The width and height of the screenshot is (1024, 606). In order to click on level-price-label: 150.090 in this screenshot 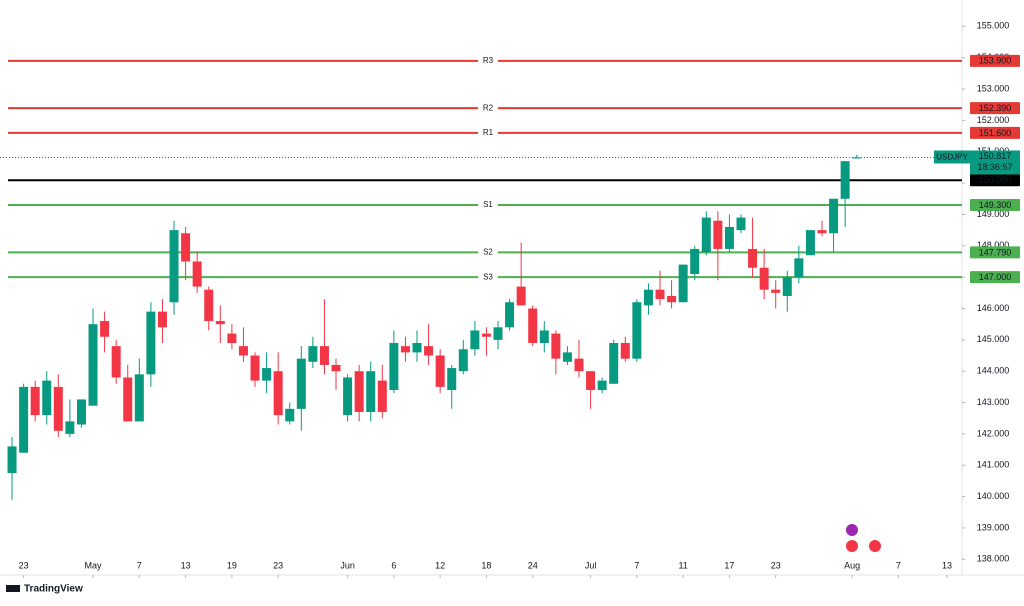, I will do `click(995, 180)`.